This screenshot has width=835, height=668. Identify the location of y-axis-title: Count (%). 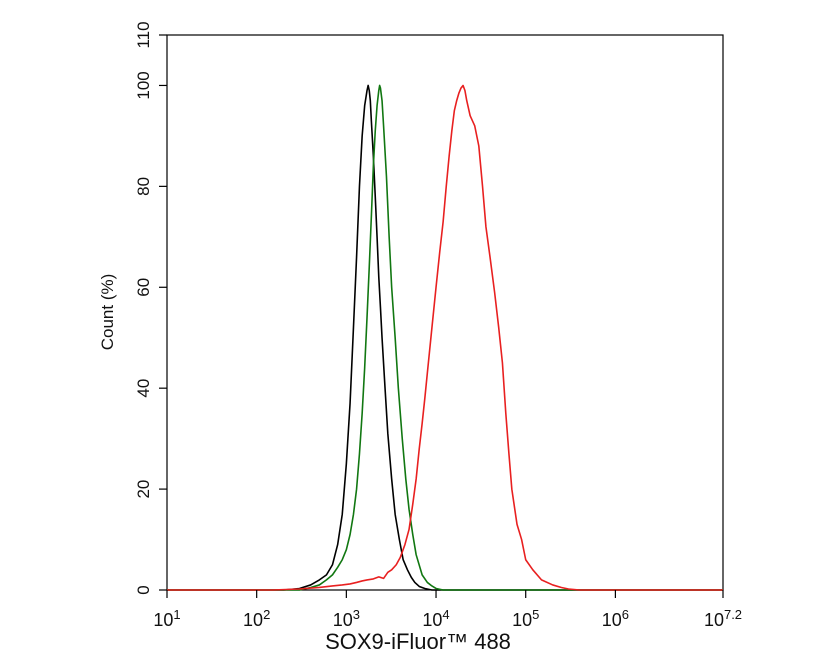
(107, 312).